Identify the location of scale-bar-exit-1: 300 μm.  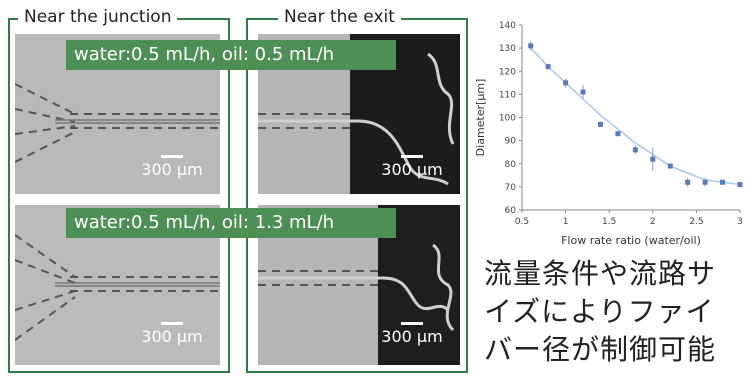
(412, 167).